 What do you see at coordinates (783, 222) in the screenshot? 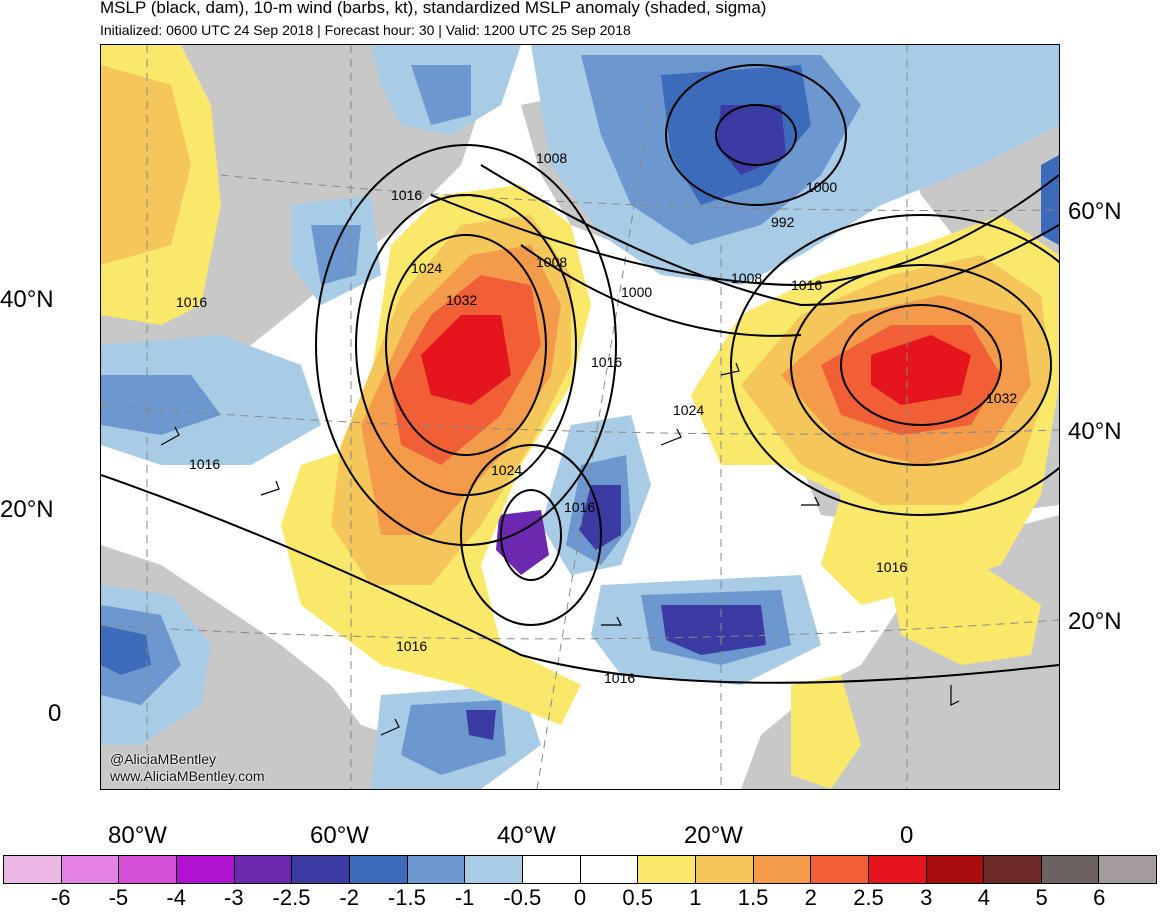
I see `contour-label: 992` at bounding box center [783, 222].